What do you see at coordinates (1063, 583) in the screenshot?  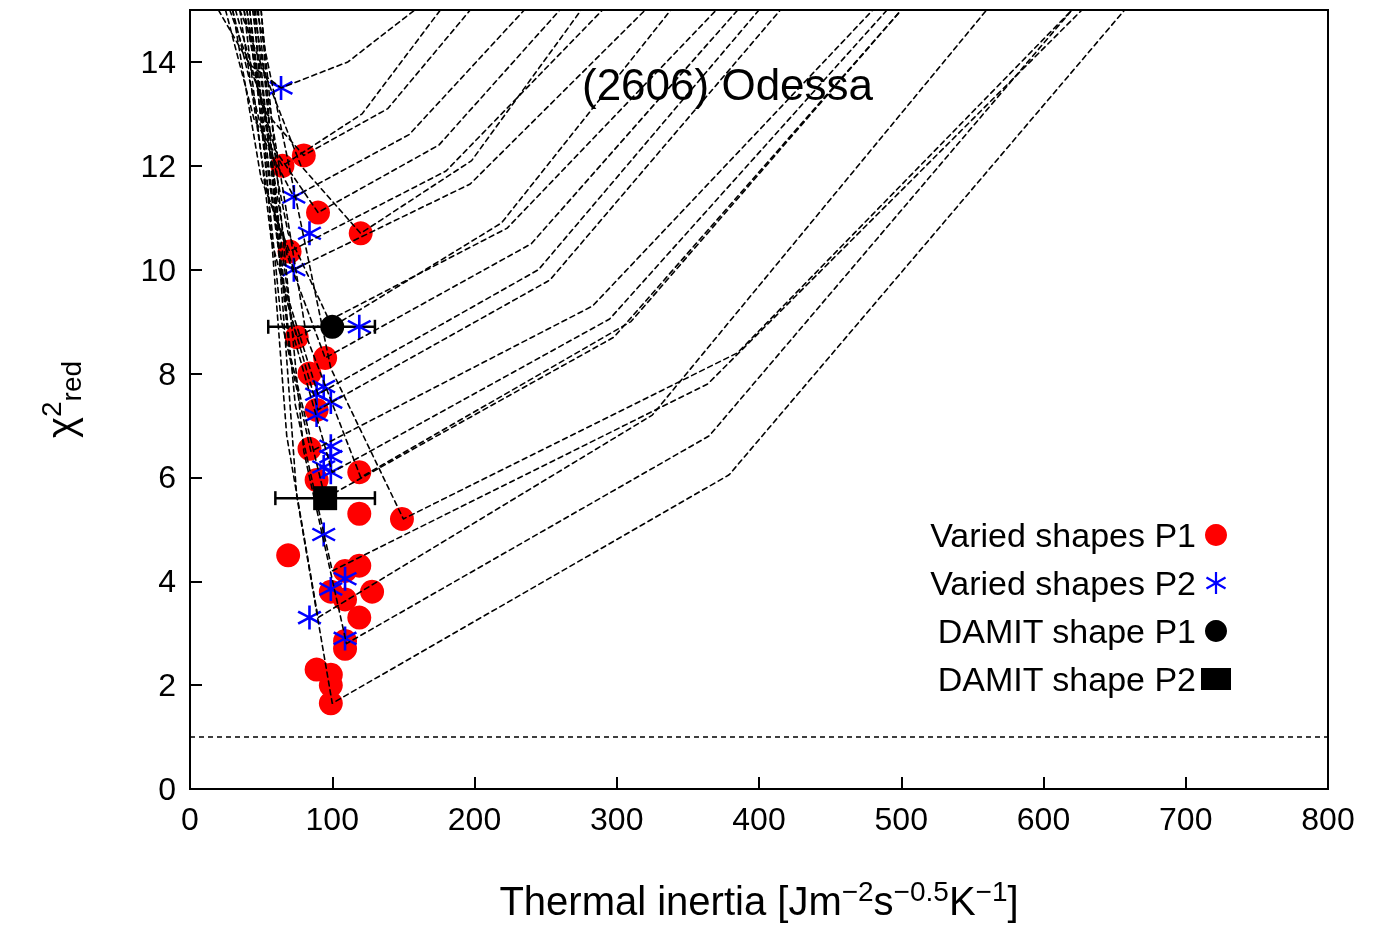 I see `legend-label: Varied shapes P2` at bounding box center [1063, 583].